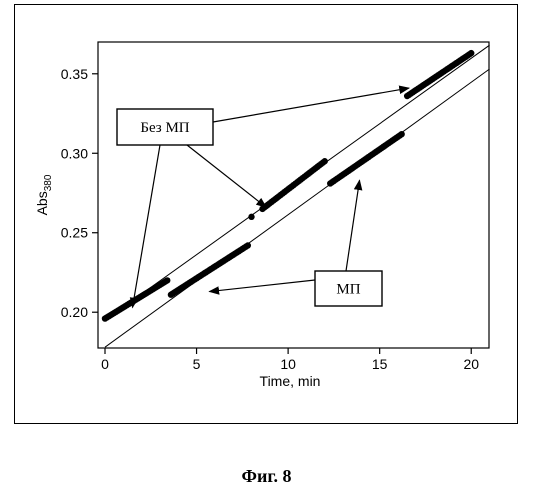 The width and height of the screenshot is (533, 500). Describe the element at coordinates (74, 233) in the screenshot. I see `y-tick-label: 0.25` at that location.